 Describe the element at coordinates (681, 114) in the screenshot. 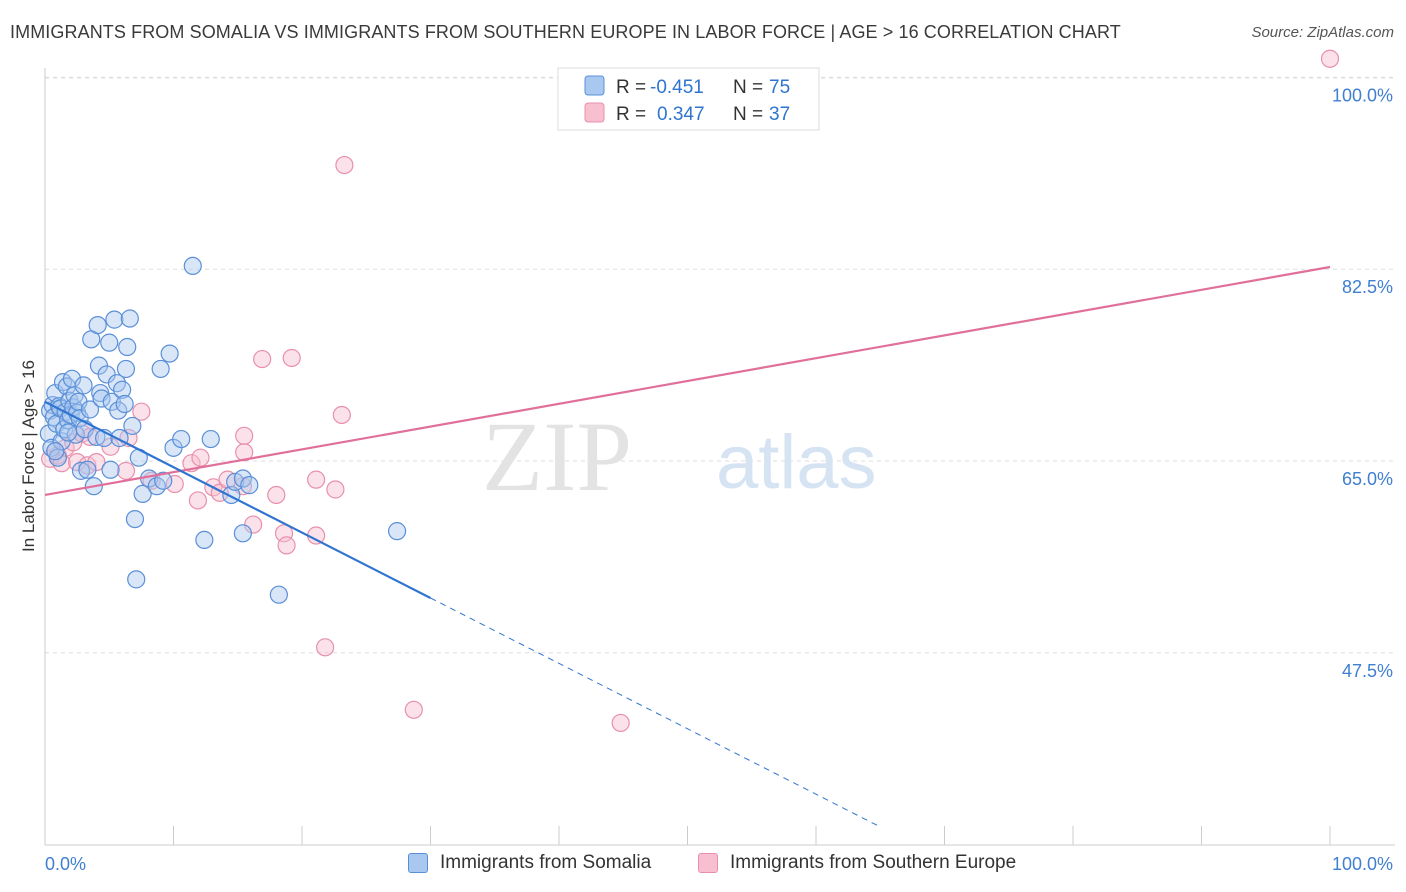

I see `legend-r-value: 0.347` at that location.